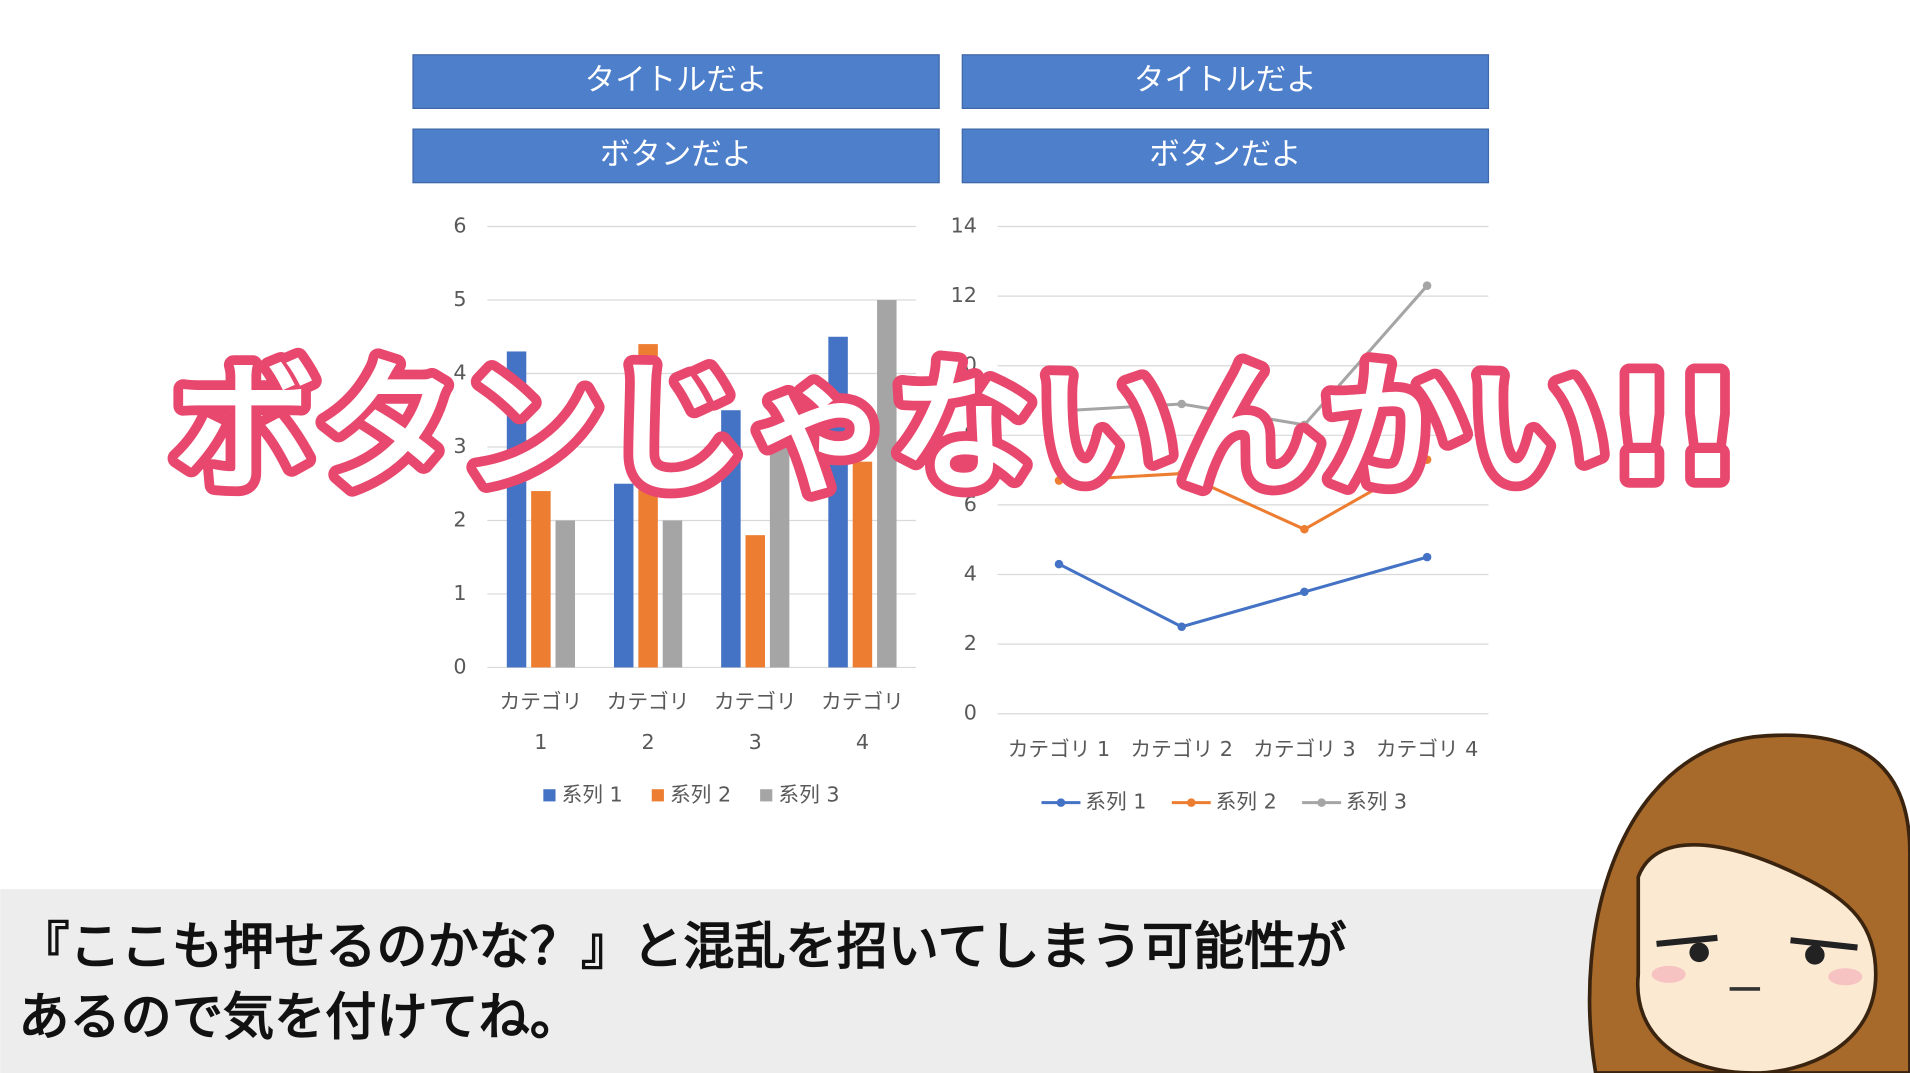 This screenshot has width=1910, height=1073. What do you see at coordinates (956, 428) in the screenshot?
I see `overlay-text: ボタンじゃないんかい!!` at bounding box center [956, 428].